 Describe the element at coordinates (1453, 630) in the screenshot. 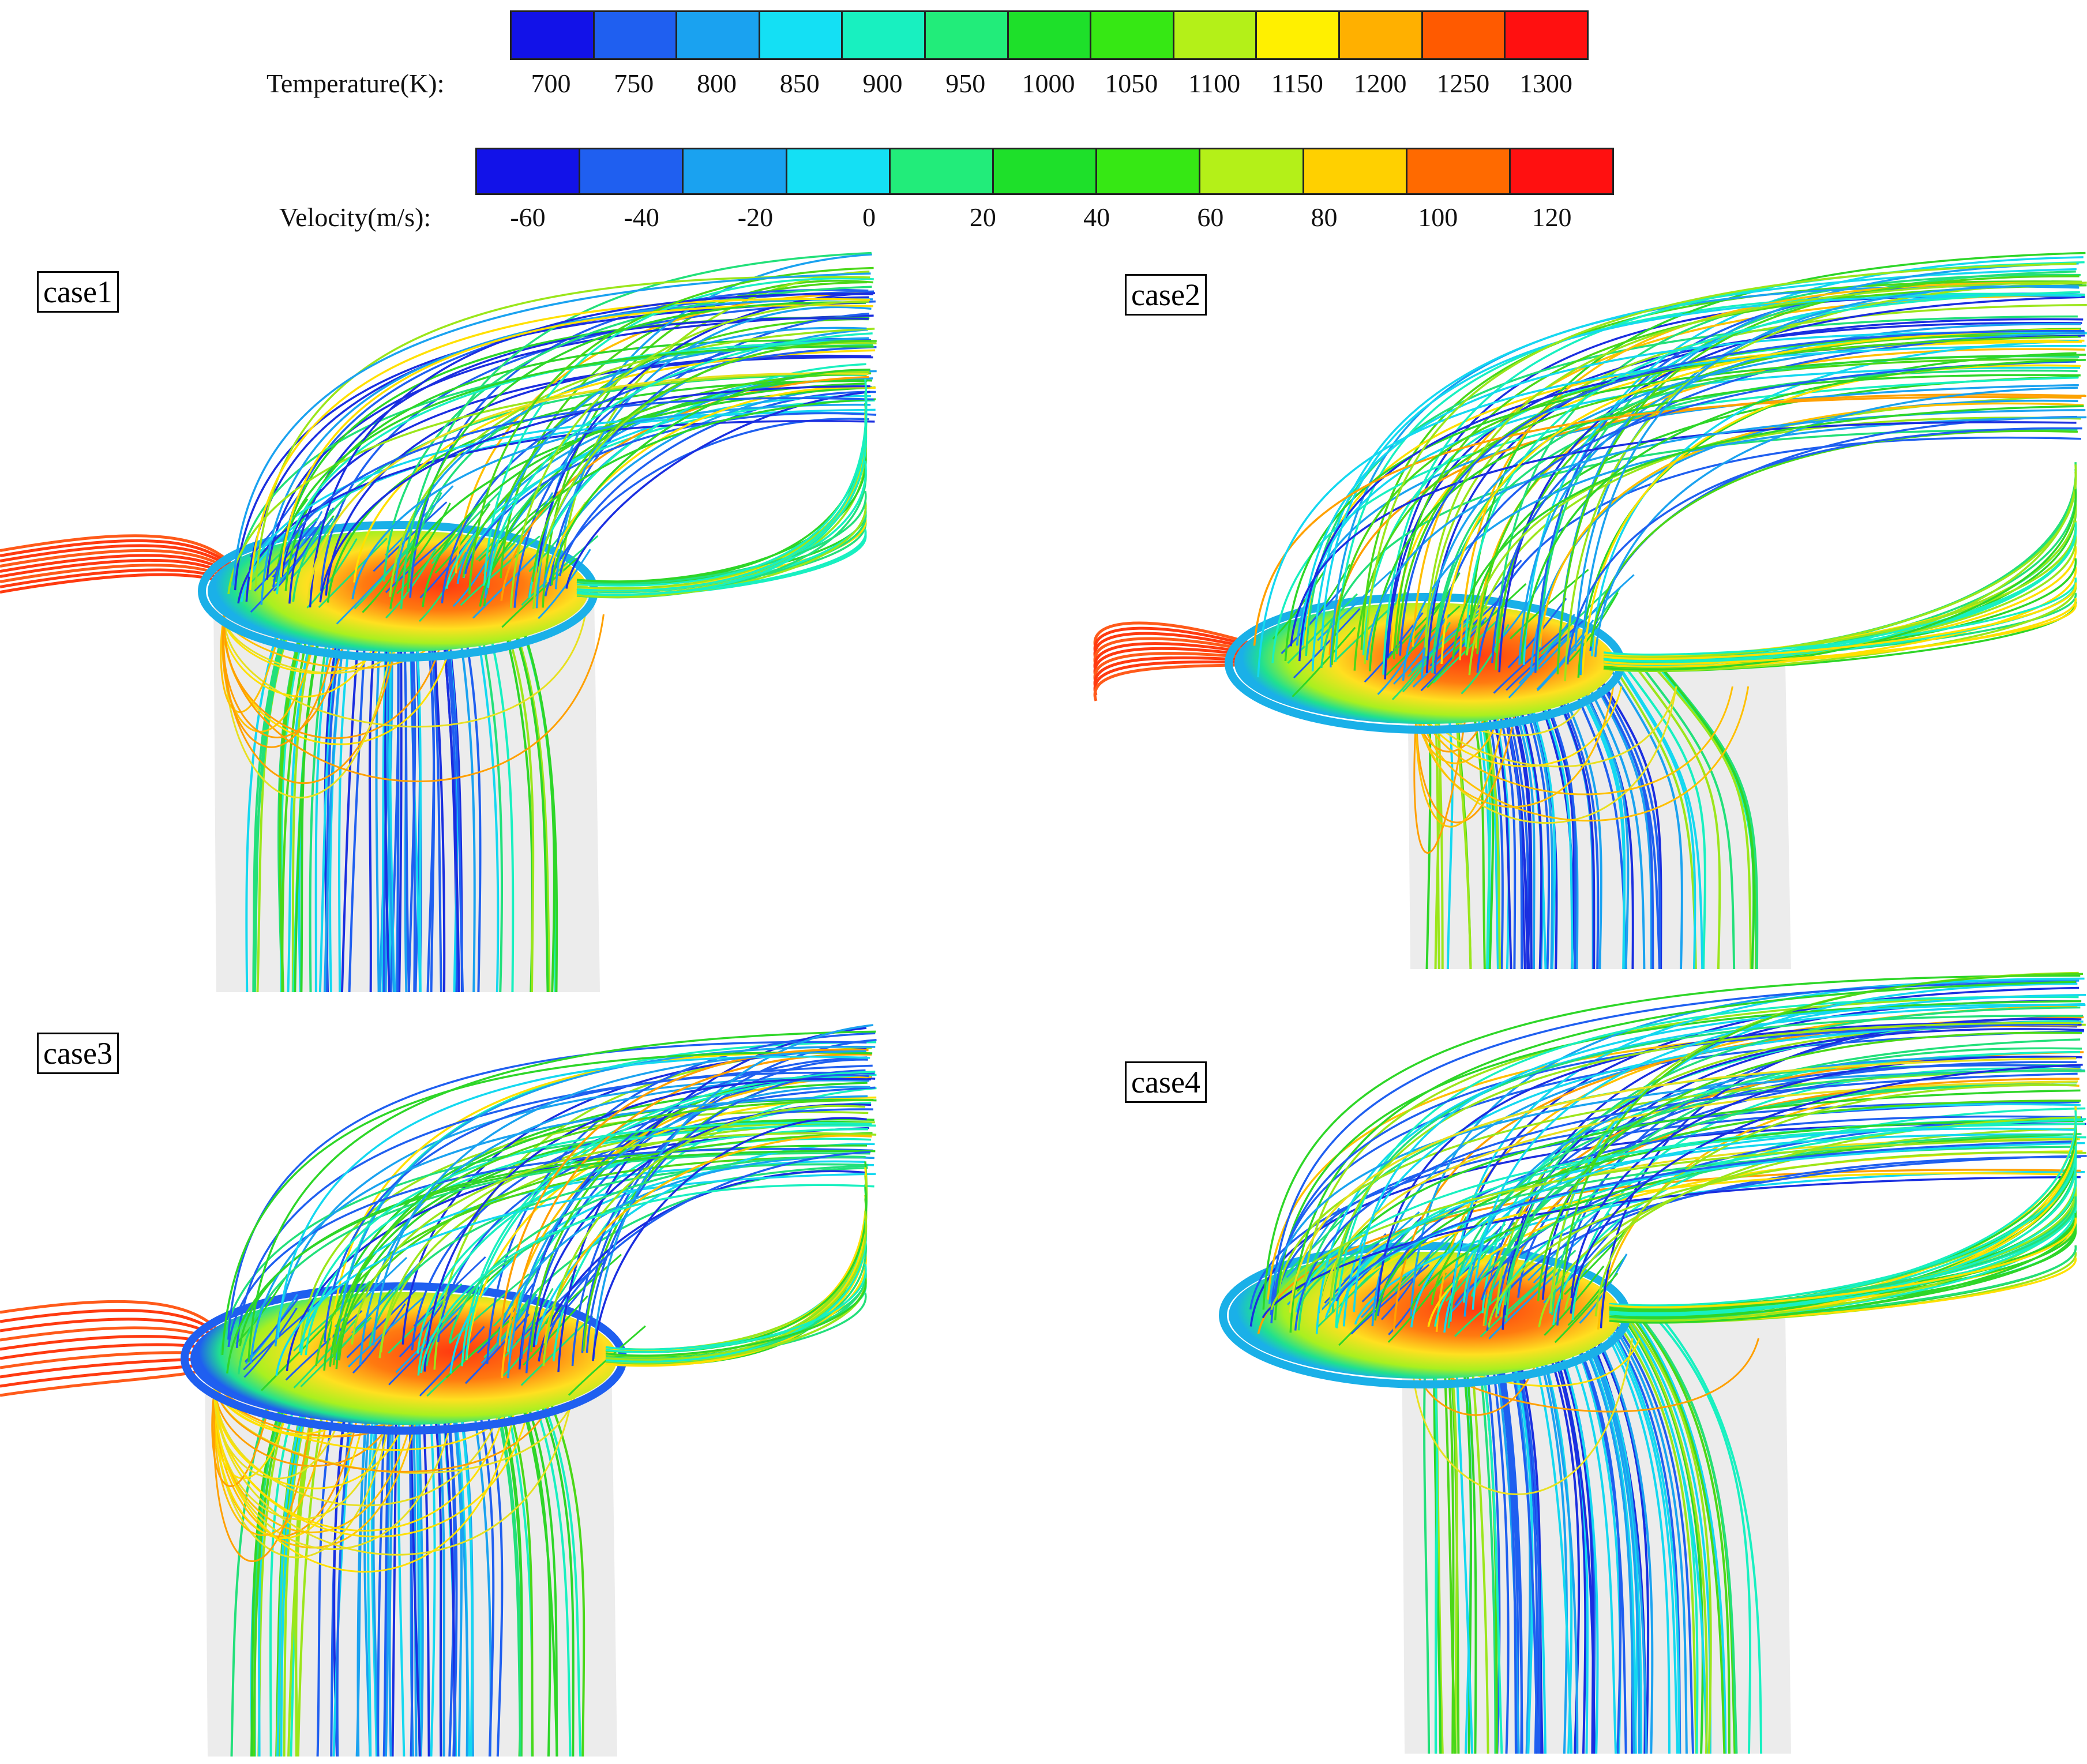

I see `surface-streamlines` at that location.